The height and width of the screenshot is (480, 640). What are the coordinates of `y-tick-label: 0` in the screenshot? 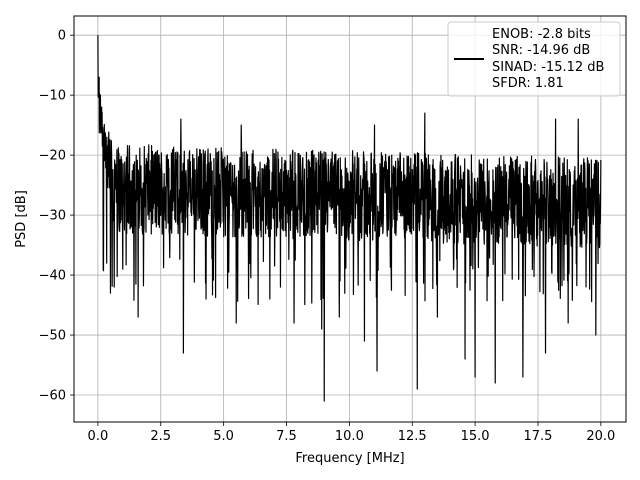 It's located at (62, 36).